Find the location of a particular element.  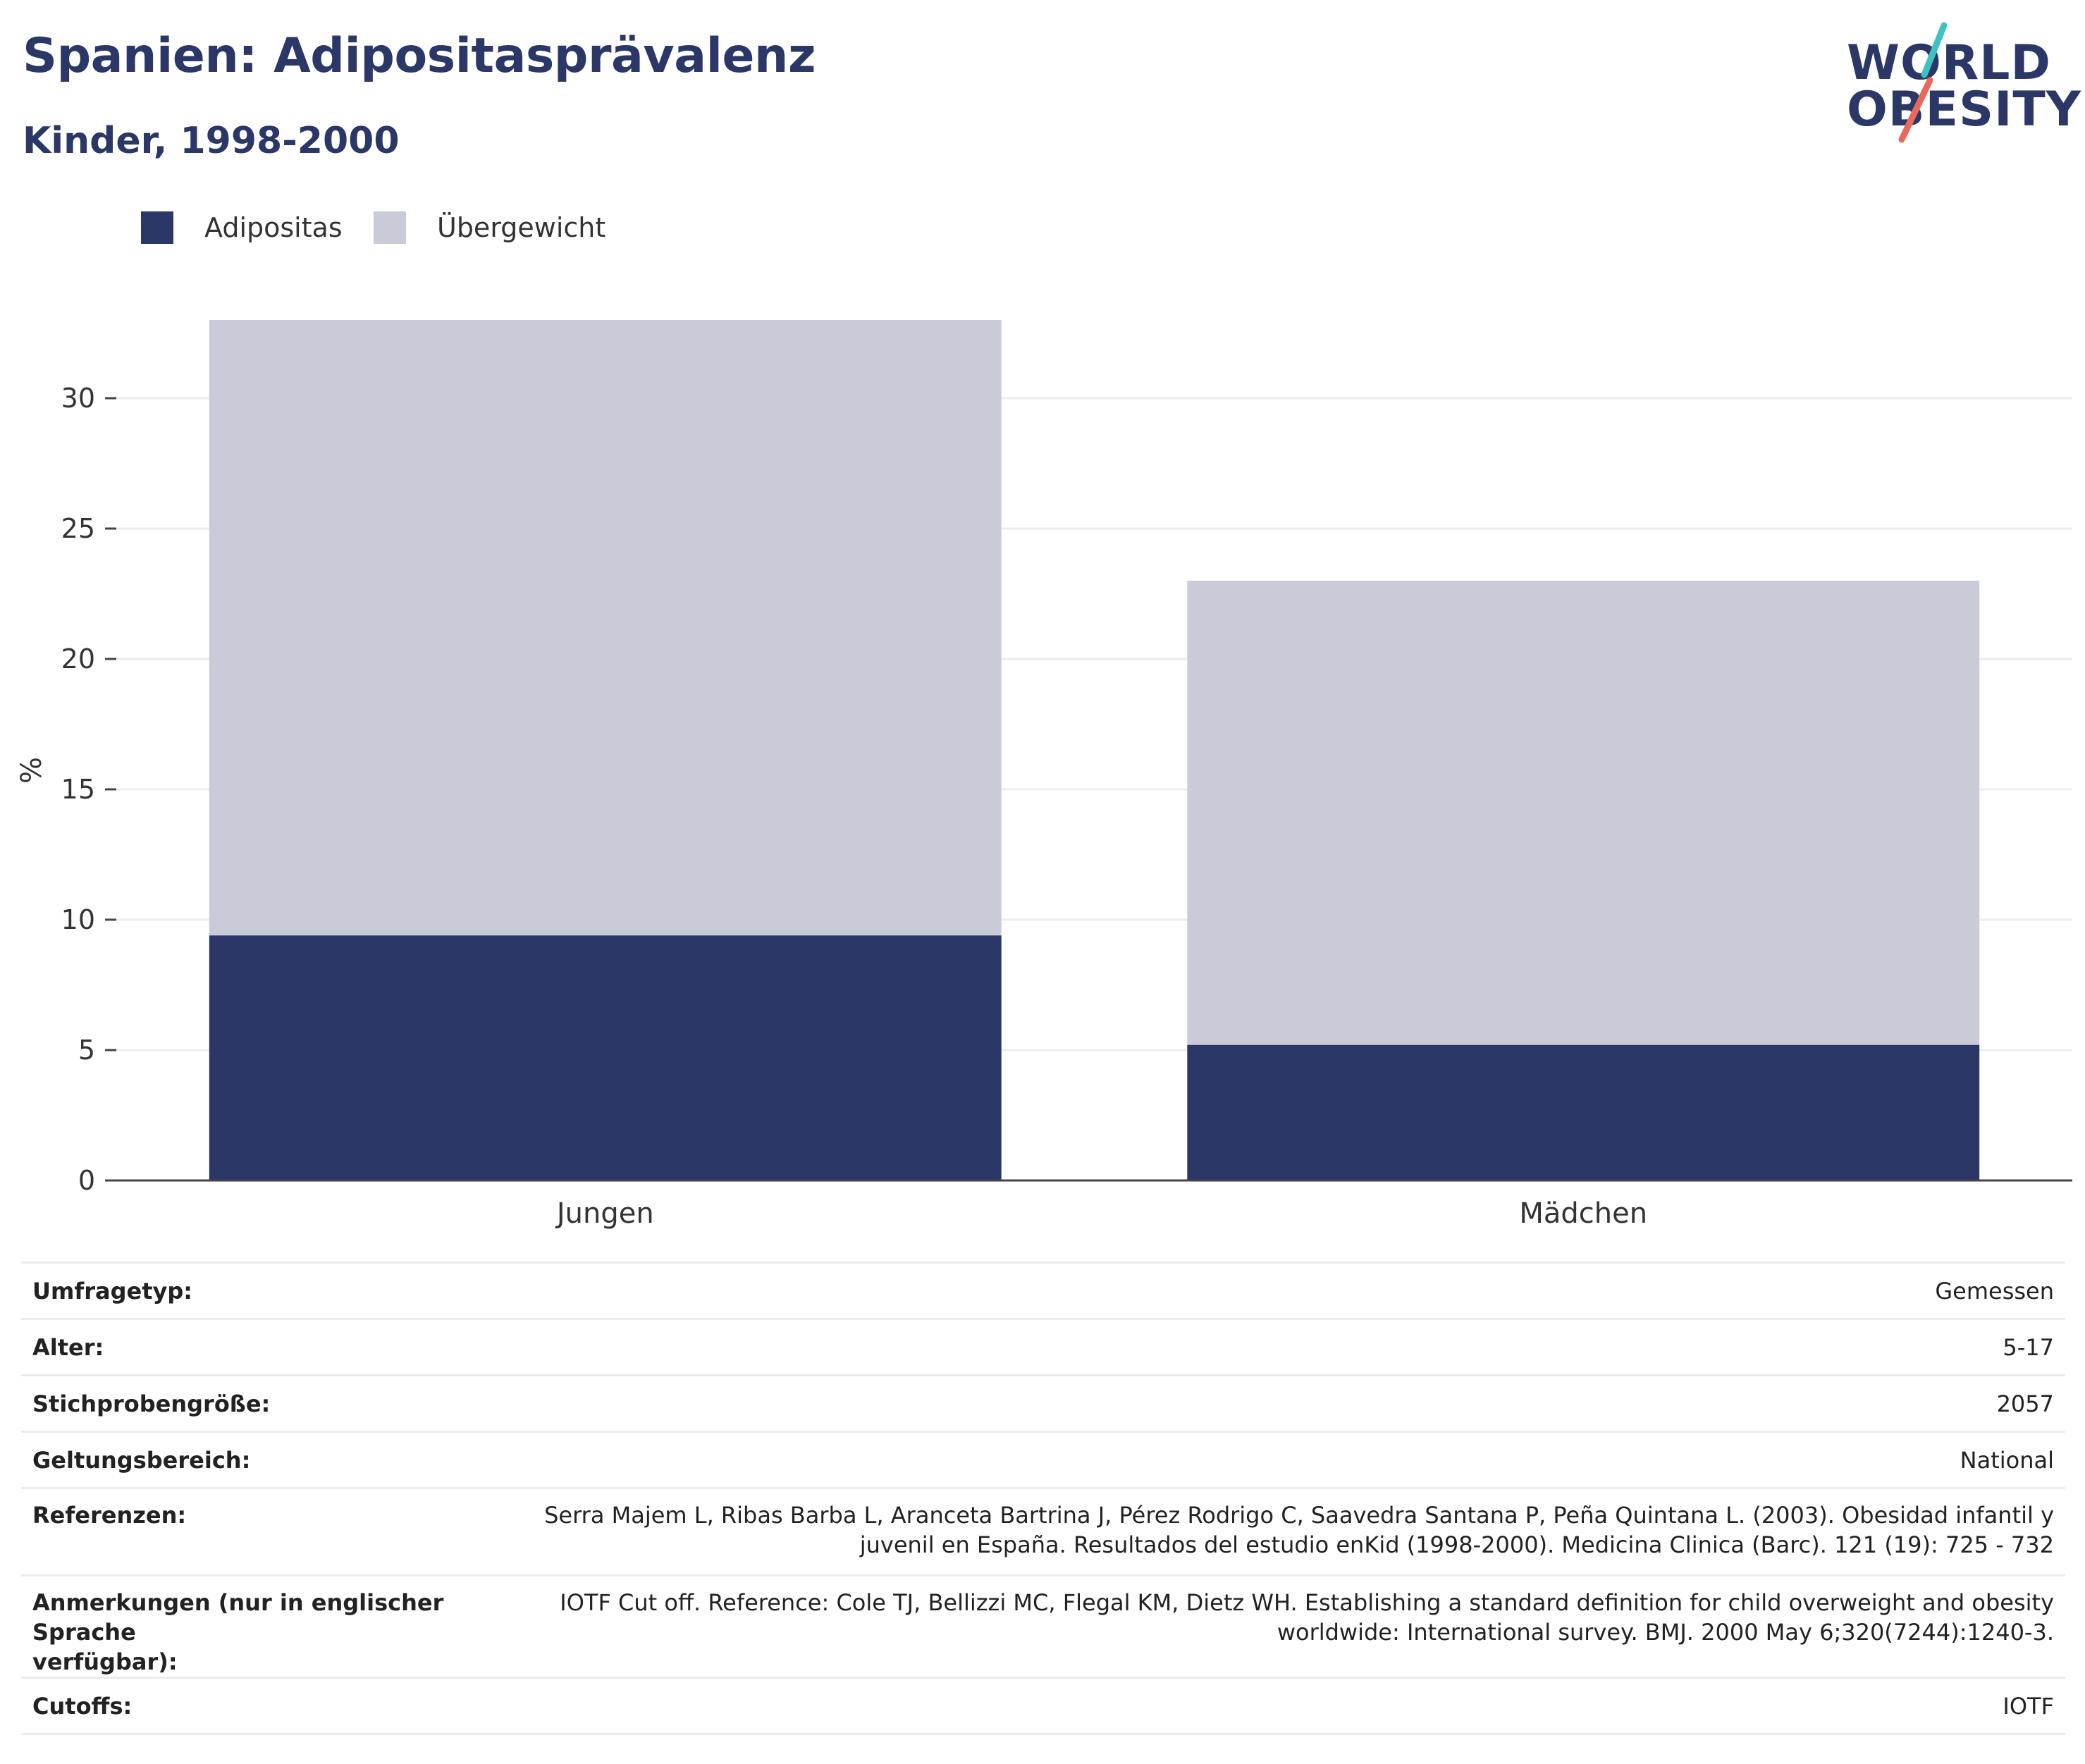

info-key: Umfragetyp: is located at coordinates (268, 1291).